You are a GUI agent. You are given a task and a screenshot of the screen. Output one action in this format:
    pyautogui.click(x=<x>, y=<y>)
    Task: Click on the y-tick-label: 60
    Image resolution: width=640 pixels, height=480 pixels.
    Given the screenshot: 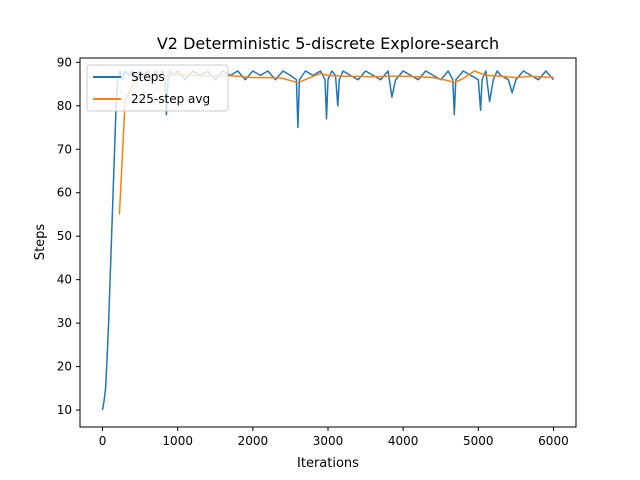 What is the action you would take?
    pyautogui.click(x=64, y=193)
    